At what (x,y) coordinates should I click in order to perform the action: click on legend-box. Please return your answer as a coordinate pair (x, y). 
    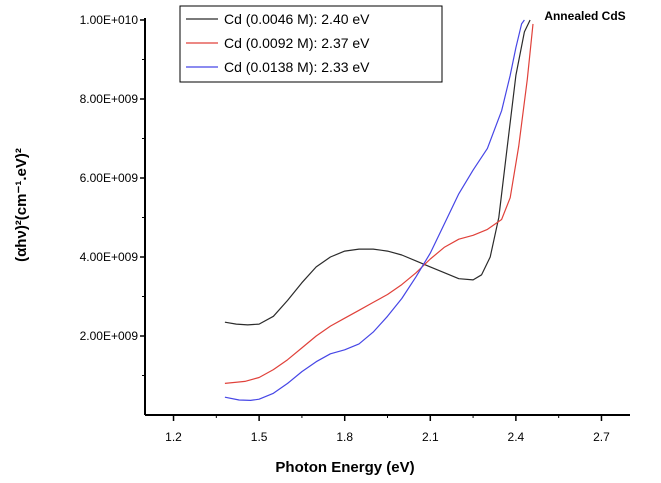
    Looking at the image, I should click on (311, 44).